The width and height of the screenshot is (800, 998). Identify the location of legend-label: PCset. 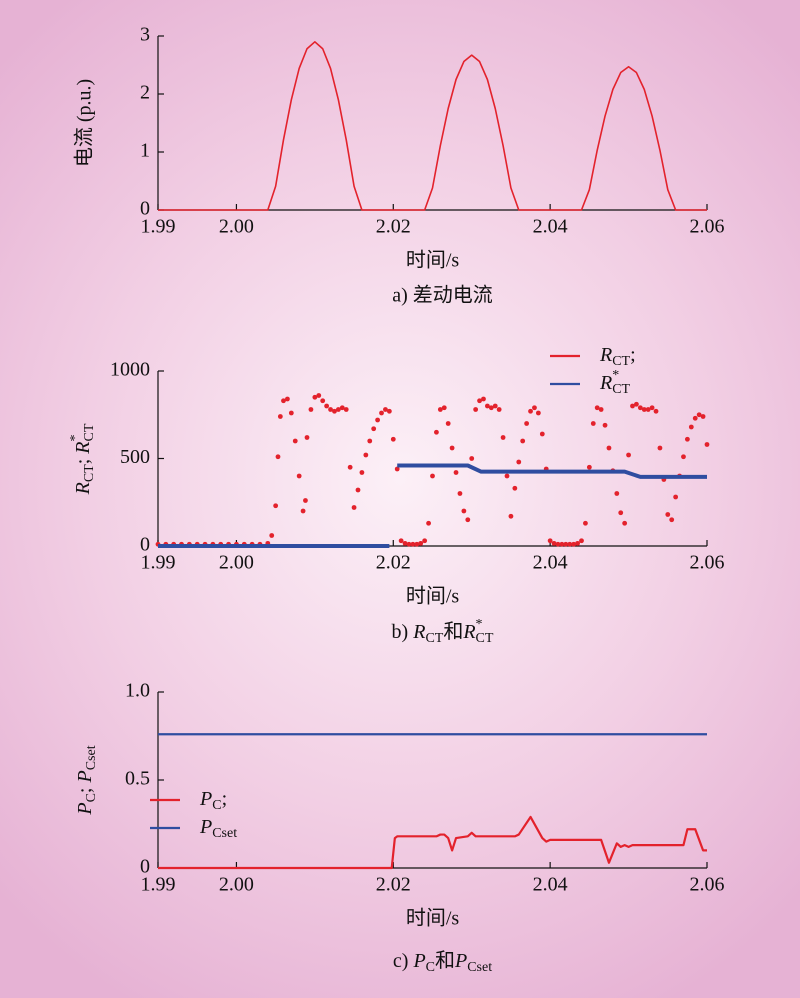
(218, 829).